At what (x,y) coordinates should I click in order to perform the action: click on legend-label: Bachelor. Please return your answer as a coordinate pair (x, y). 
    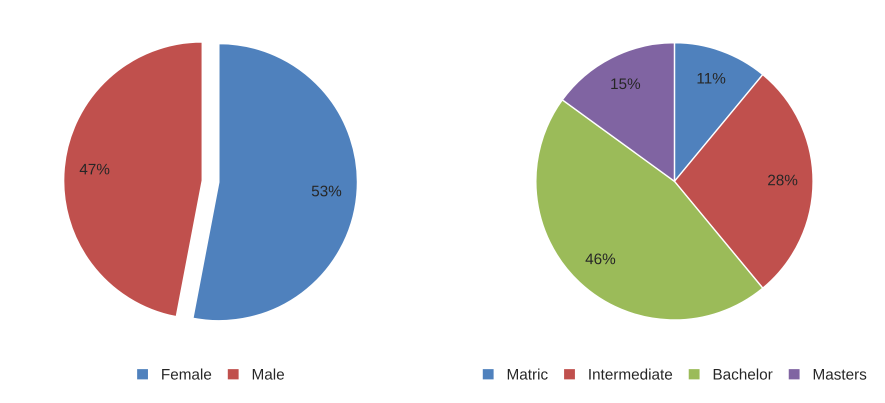
    Looking at the image, I should click on (743, 374).